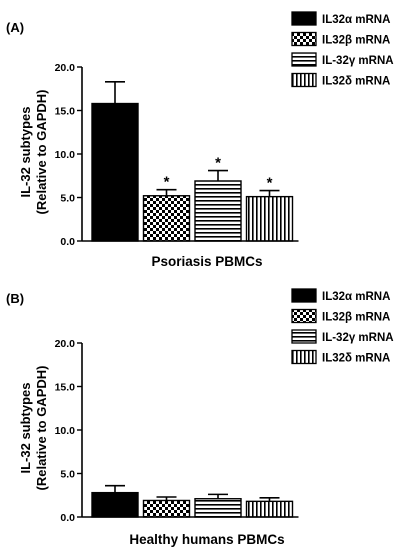  What do you see at coordinates (206, 539) in the screenshot?
I see `x-axis-label: Healthy humans PBMCs` at bounding box center [206, 539].